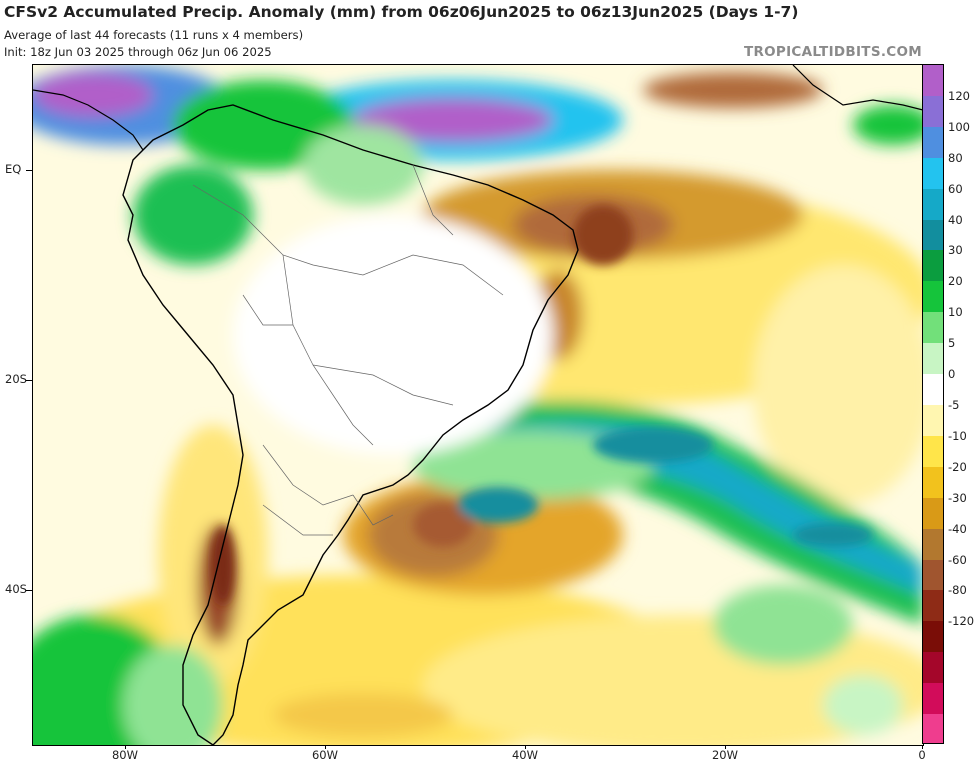  What do you see at coordinates (955, 188) in the screenshot?
I see `colorbar-label: 60` at bounding box center [955, 188].